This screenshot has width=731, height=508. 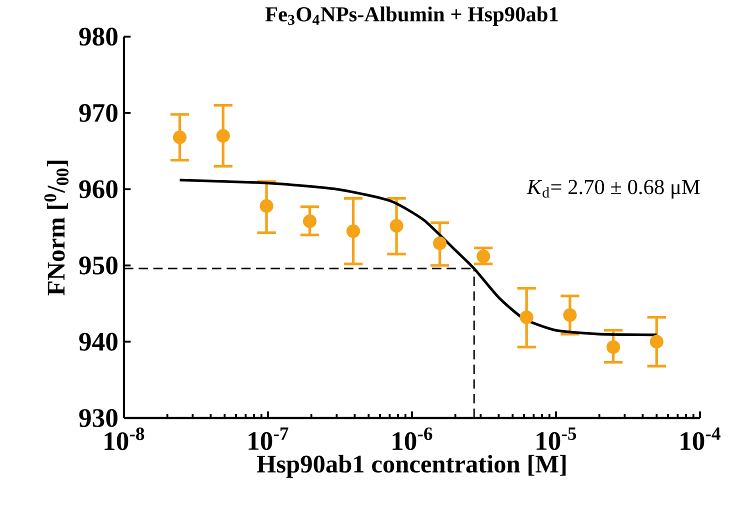 What do you see at coordinates (556, 439) in the screenshot?
I see `x-tick-label: 10$^{-5}$` at bounding box center [556, 439].